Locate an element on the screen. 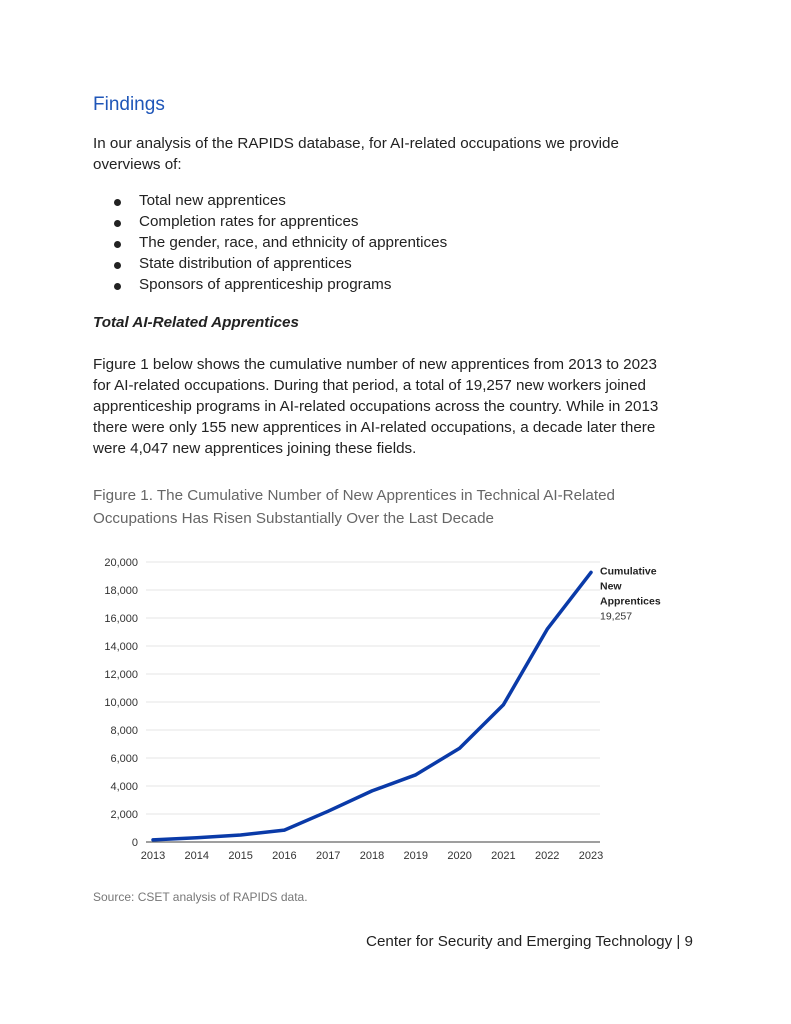 The height and width of the screenshot is (1024, 791). series-end-label: Apprentices is located at coordinates (630, 601).